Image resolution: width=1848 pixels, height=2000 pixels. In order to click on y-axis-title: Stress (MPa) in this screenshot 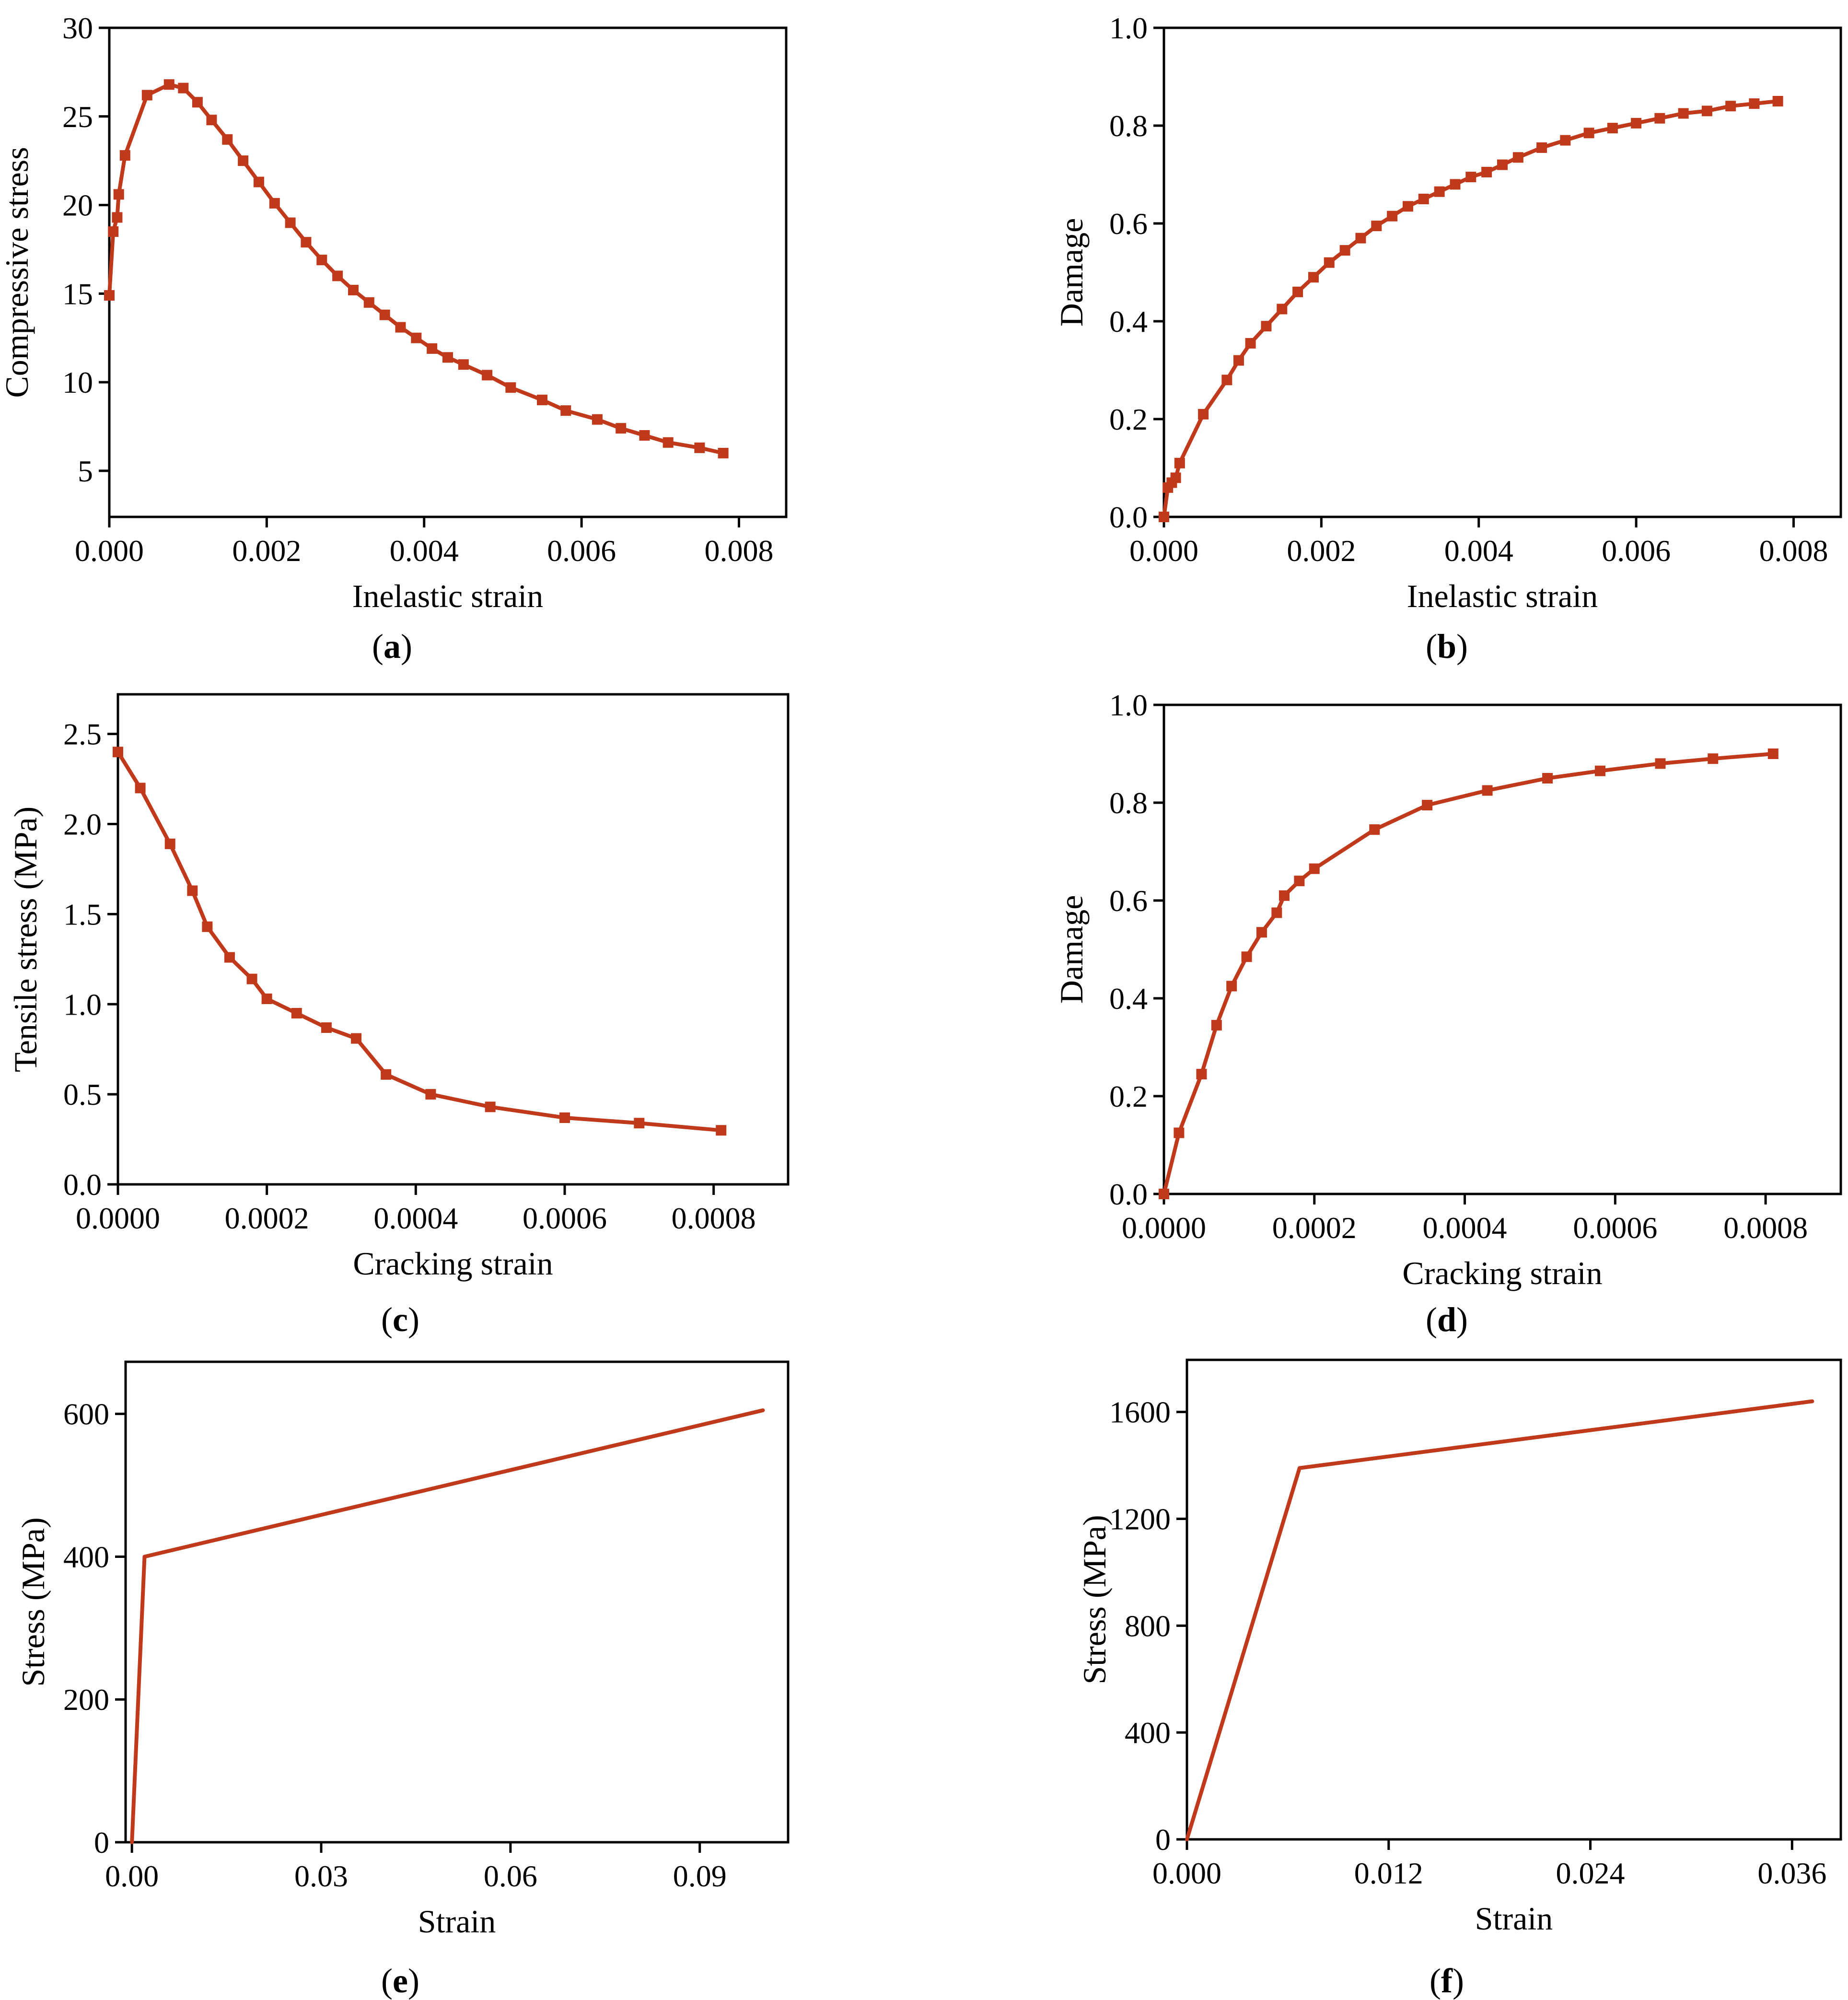, I will do `click(33, 1602)`.